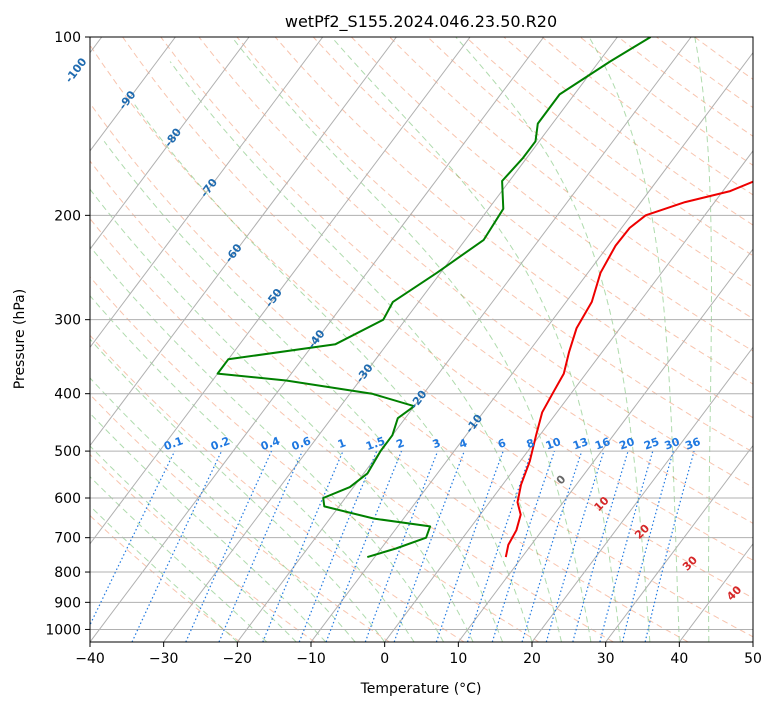 The width and height of the screenshot is (775, 708). What do you see at coordinates (238, 659) in the screenshot?
I see `x-tick-label: −20` at bounding box center [238, 659].